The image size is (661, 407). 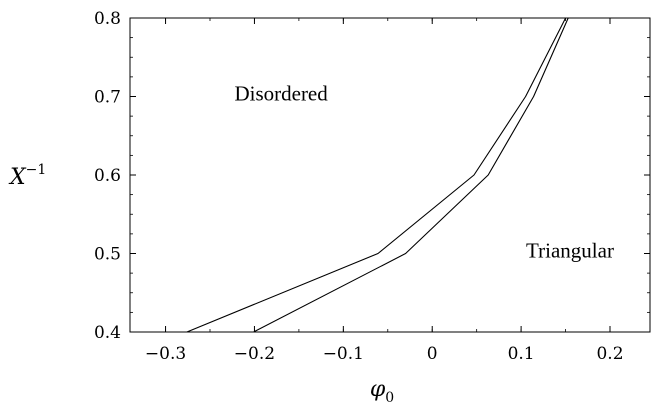 What do you see at coordinates (254, 354) in the screenshot?
I see `x-tick-label: −0.2` at bounding box center [254, 354].